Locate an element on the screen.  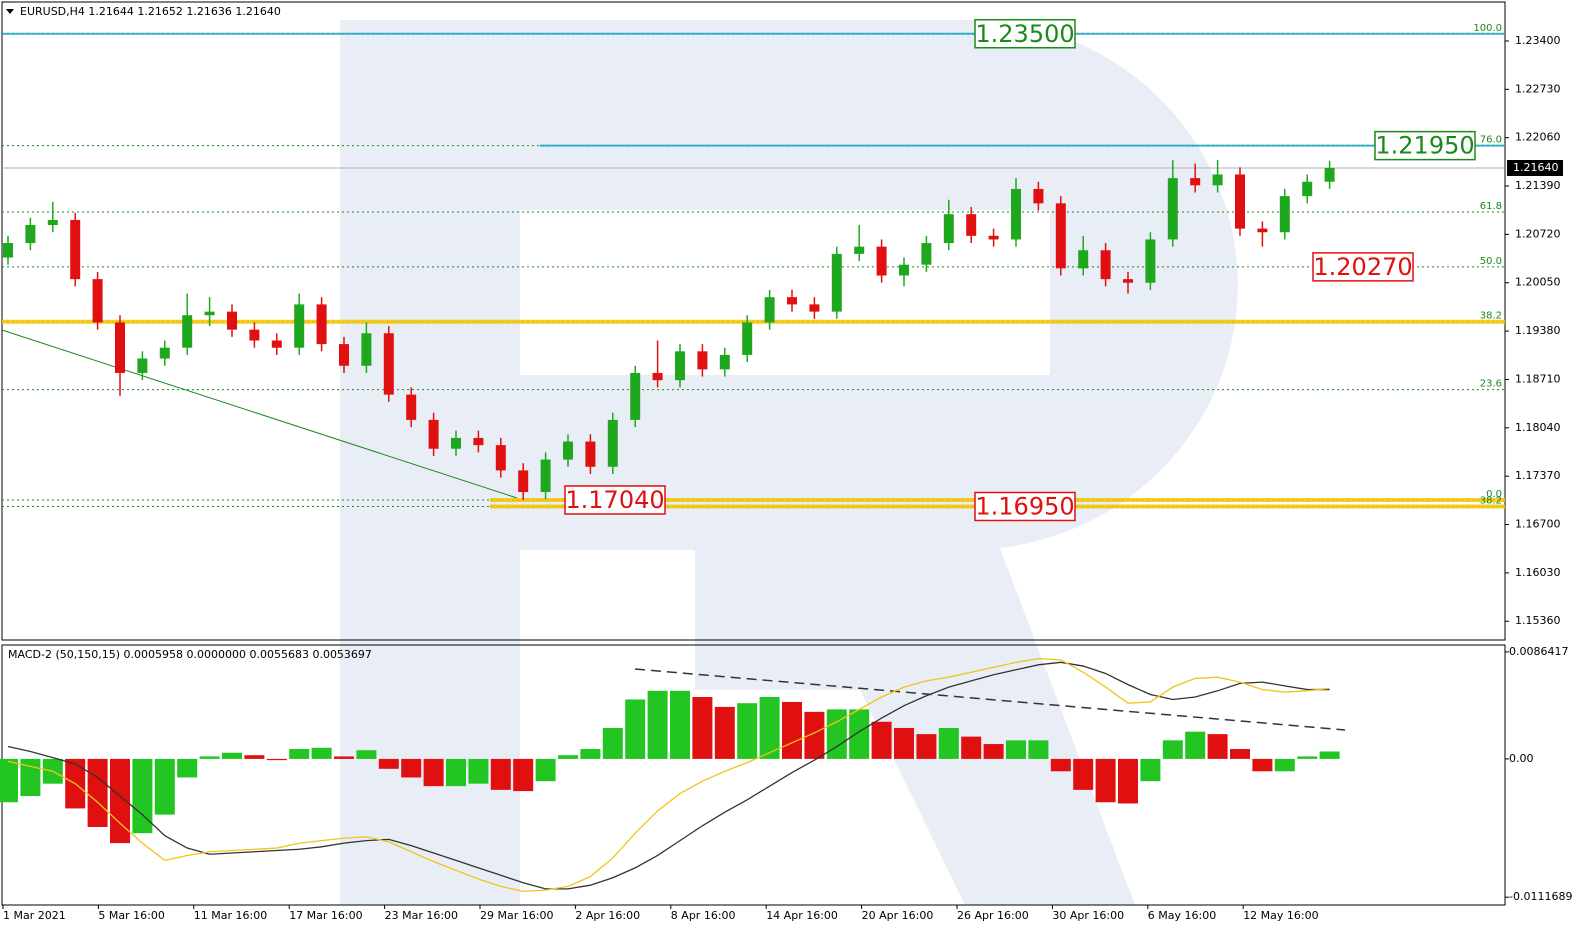
price-label: 1.17040 is located at coordinates (614, 500).